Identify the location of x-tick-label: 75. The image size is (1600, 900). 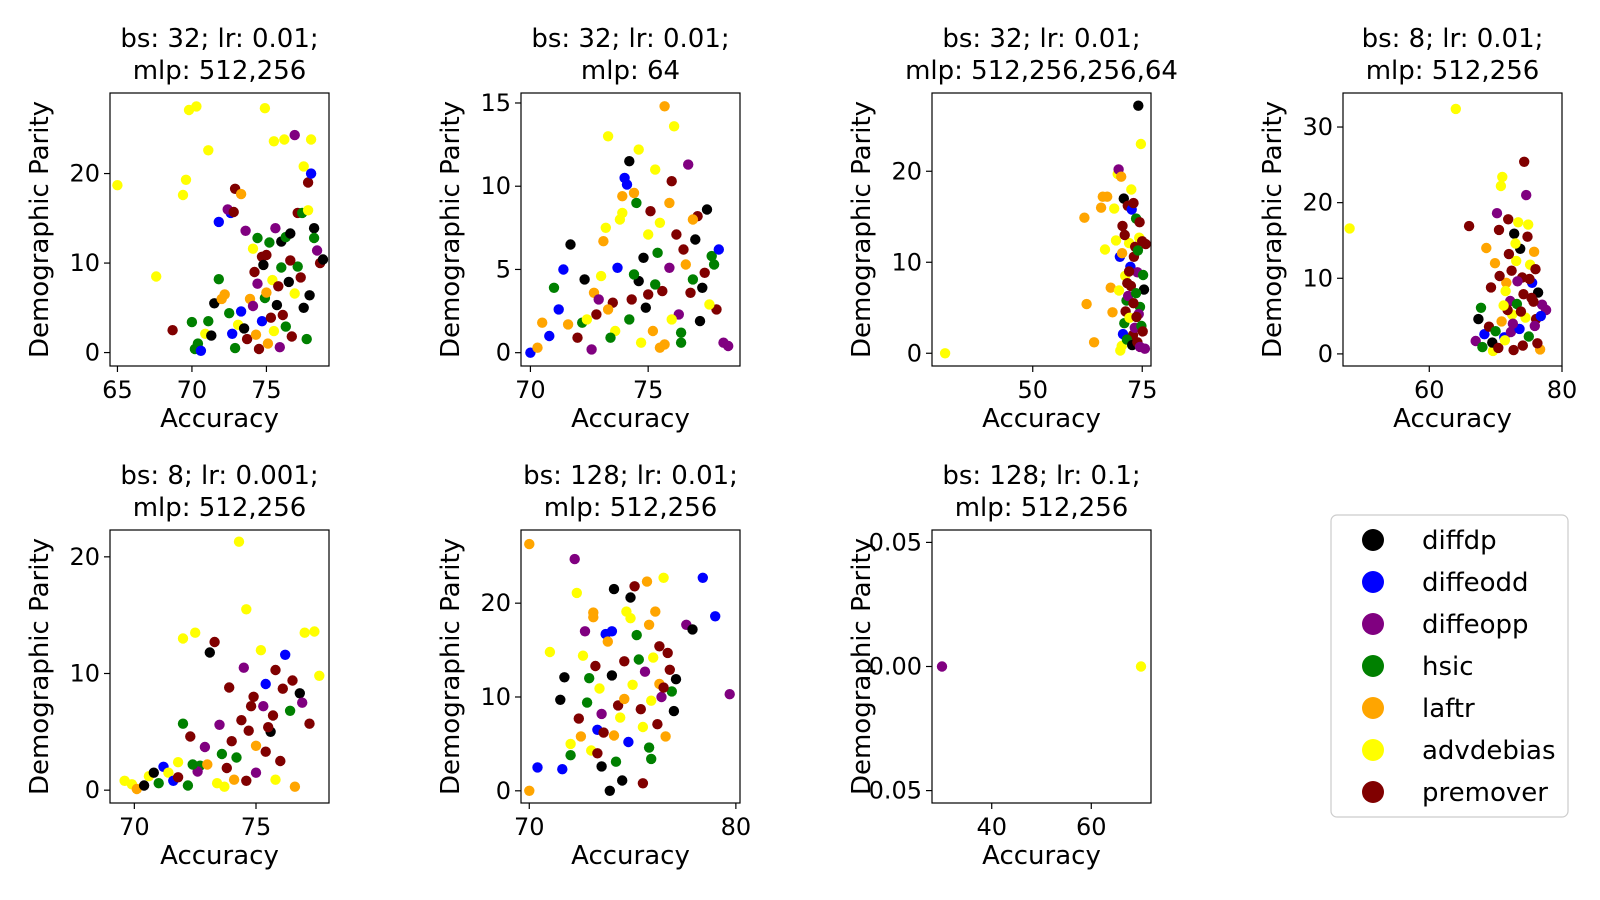
(256, 827).